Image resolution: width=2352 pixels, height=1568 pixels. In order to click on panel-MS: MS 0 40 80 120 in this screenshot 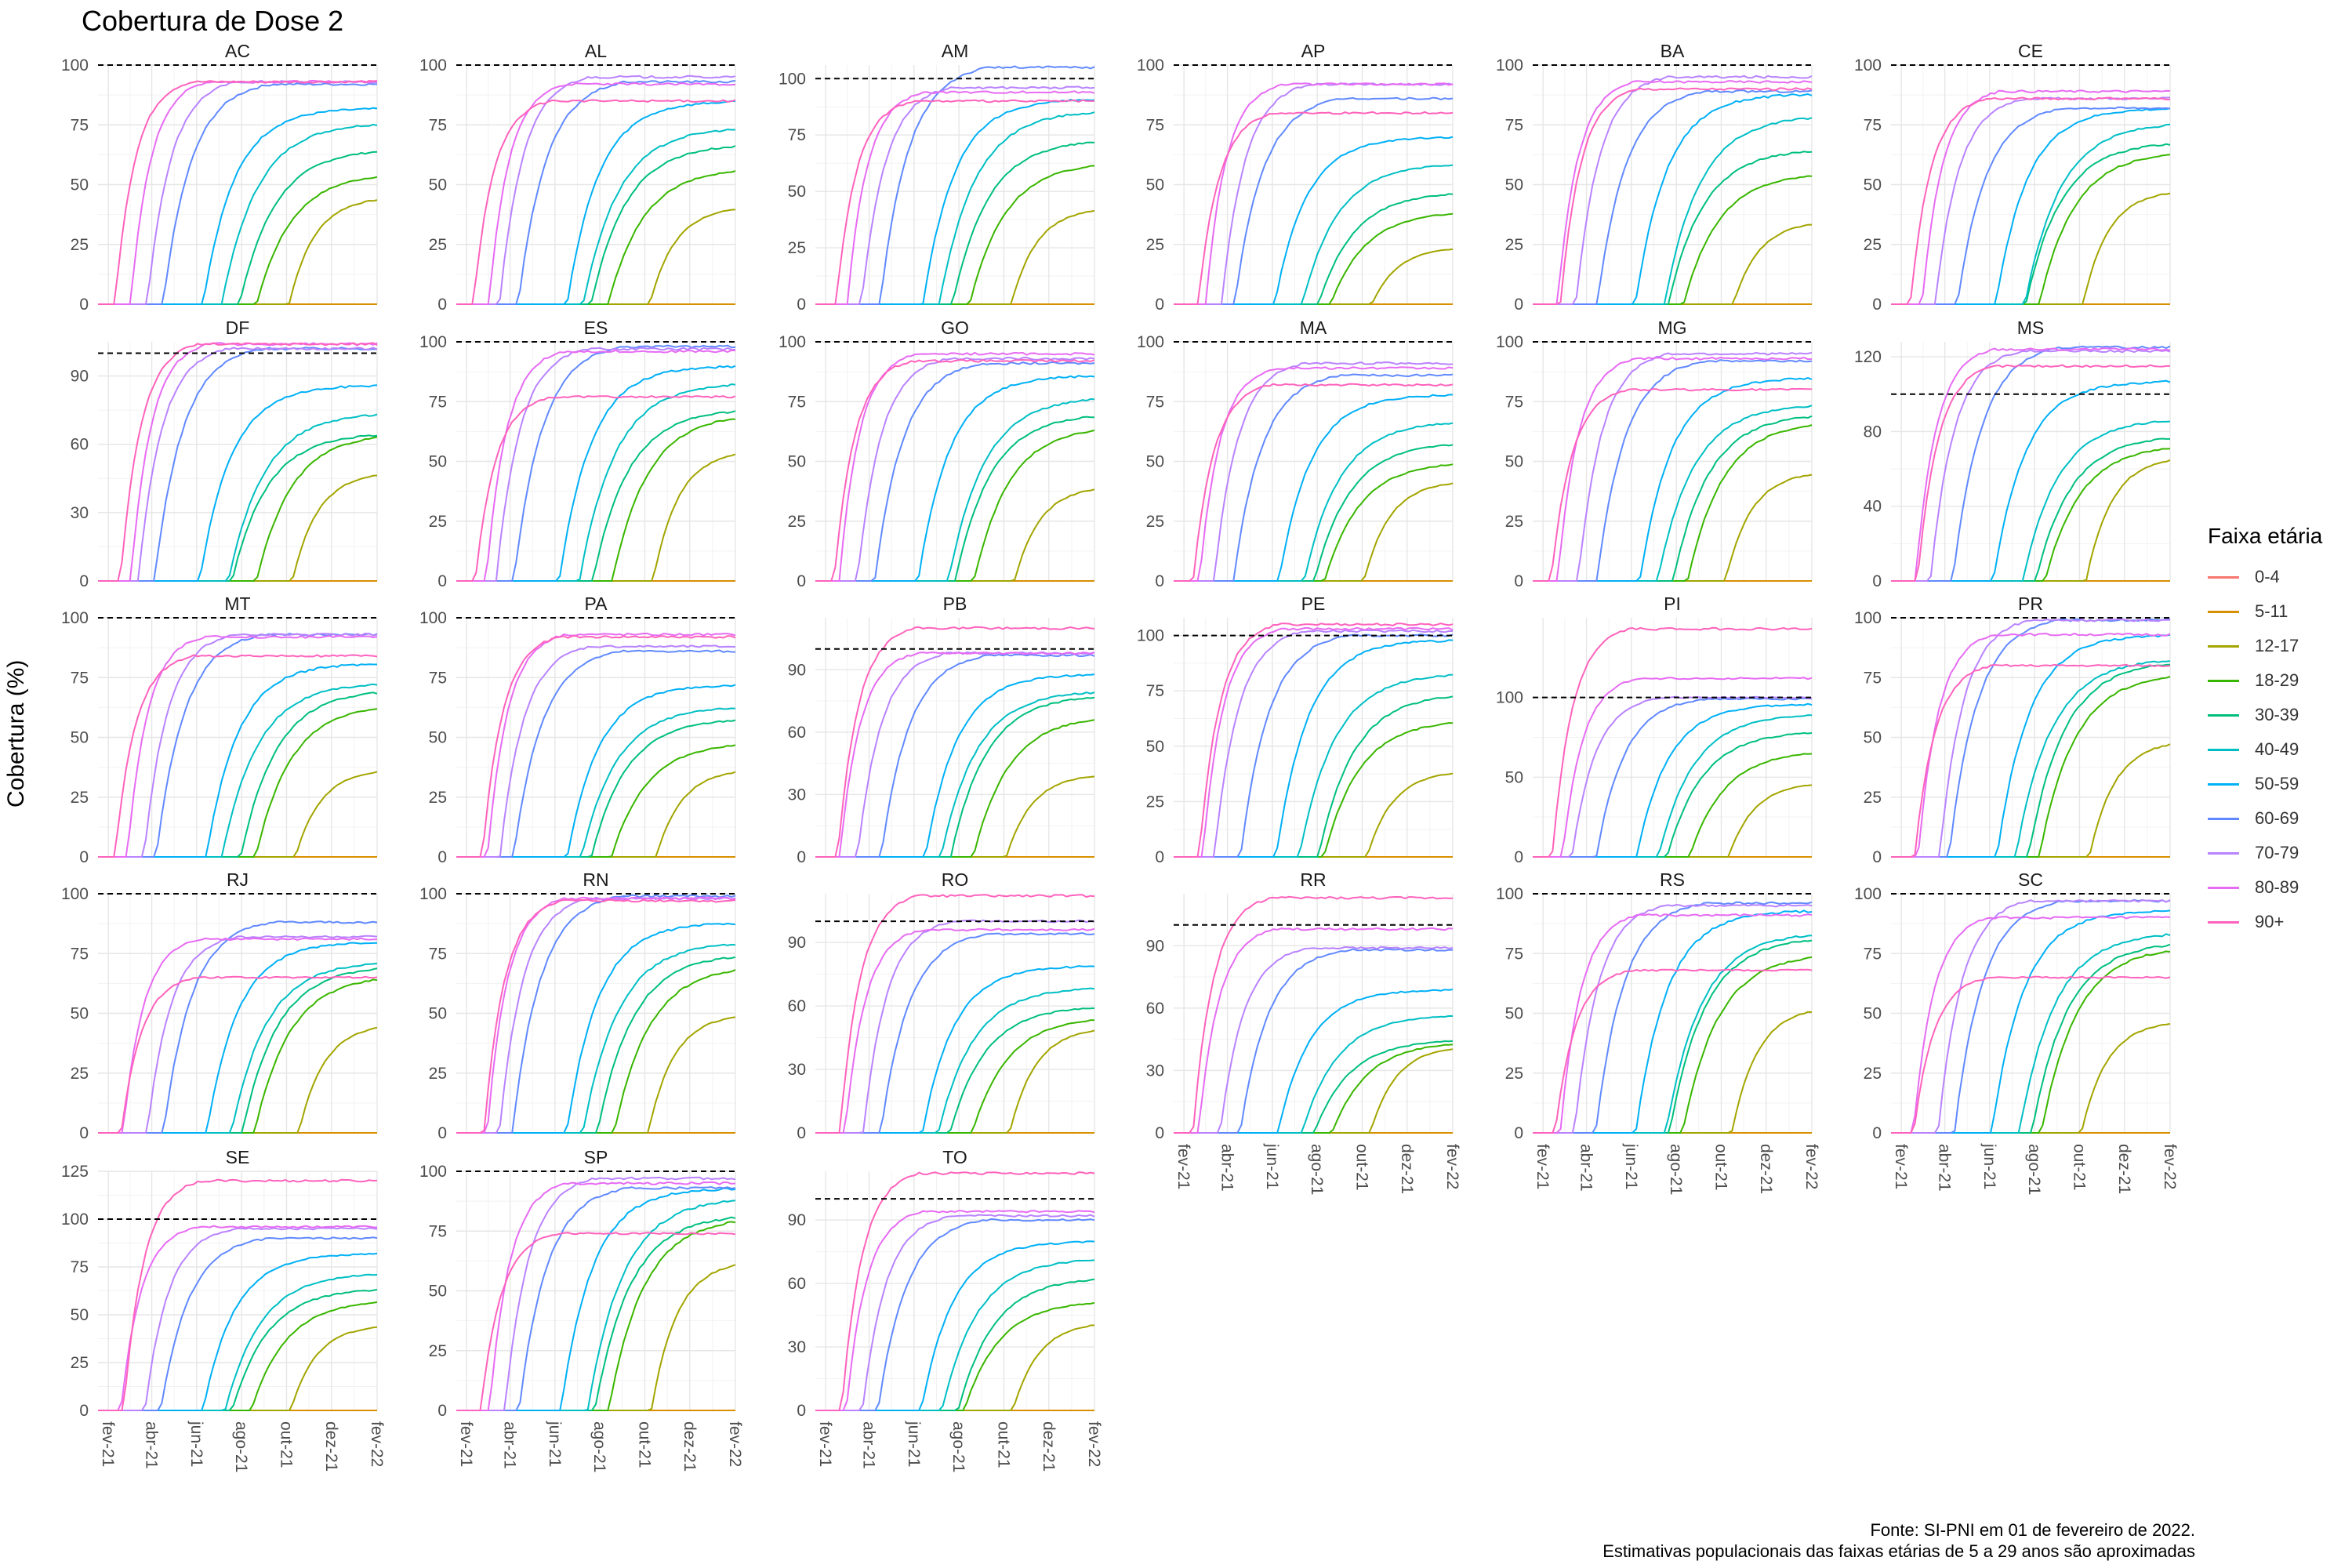, I will do `click(2013, 454)`.